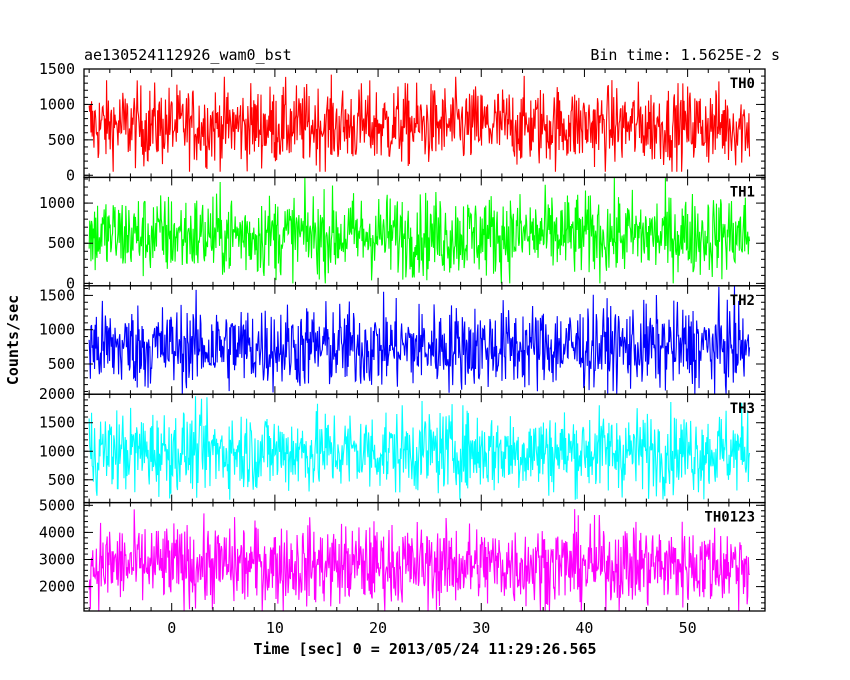 This screenshot has height=680, width=850. I want to click on y-axis-title: Counts/sec, so click(13, 340).